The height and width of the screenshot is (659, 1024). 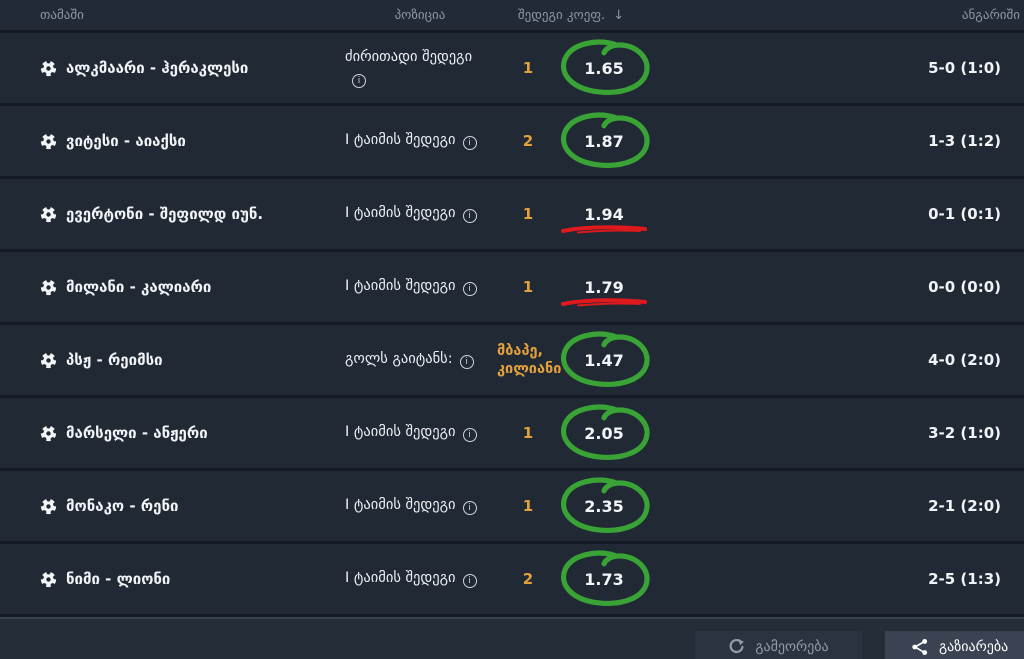 I want to click on coefficient-value: 2.35, so click(x=604, y=506).